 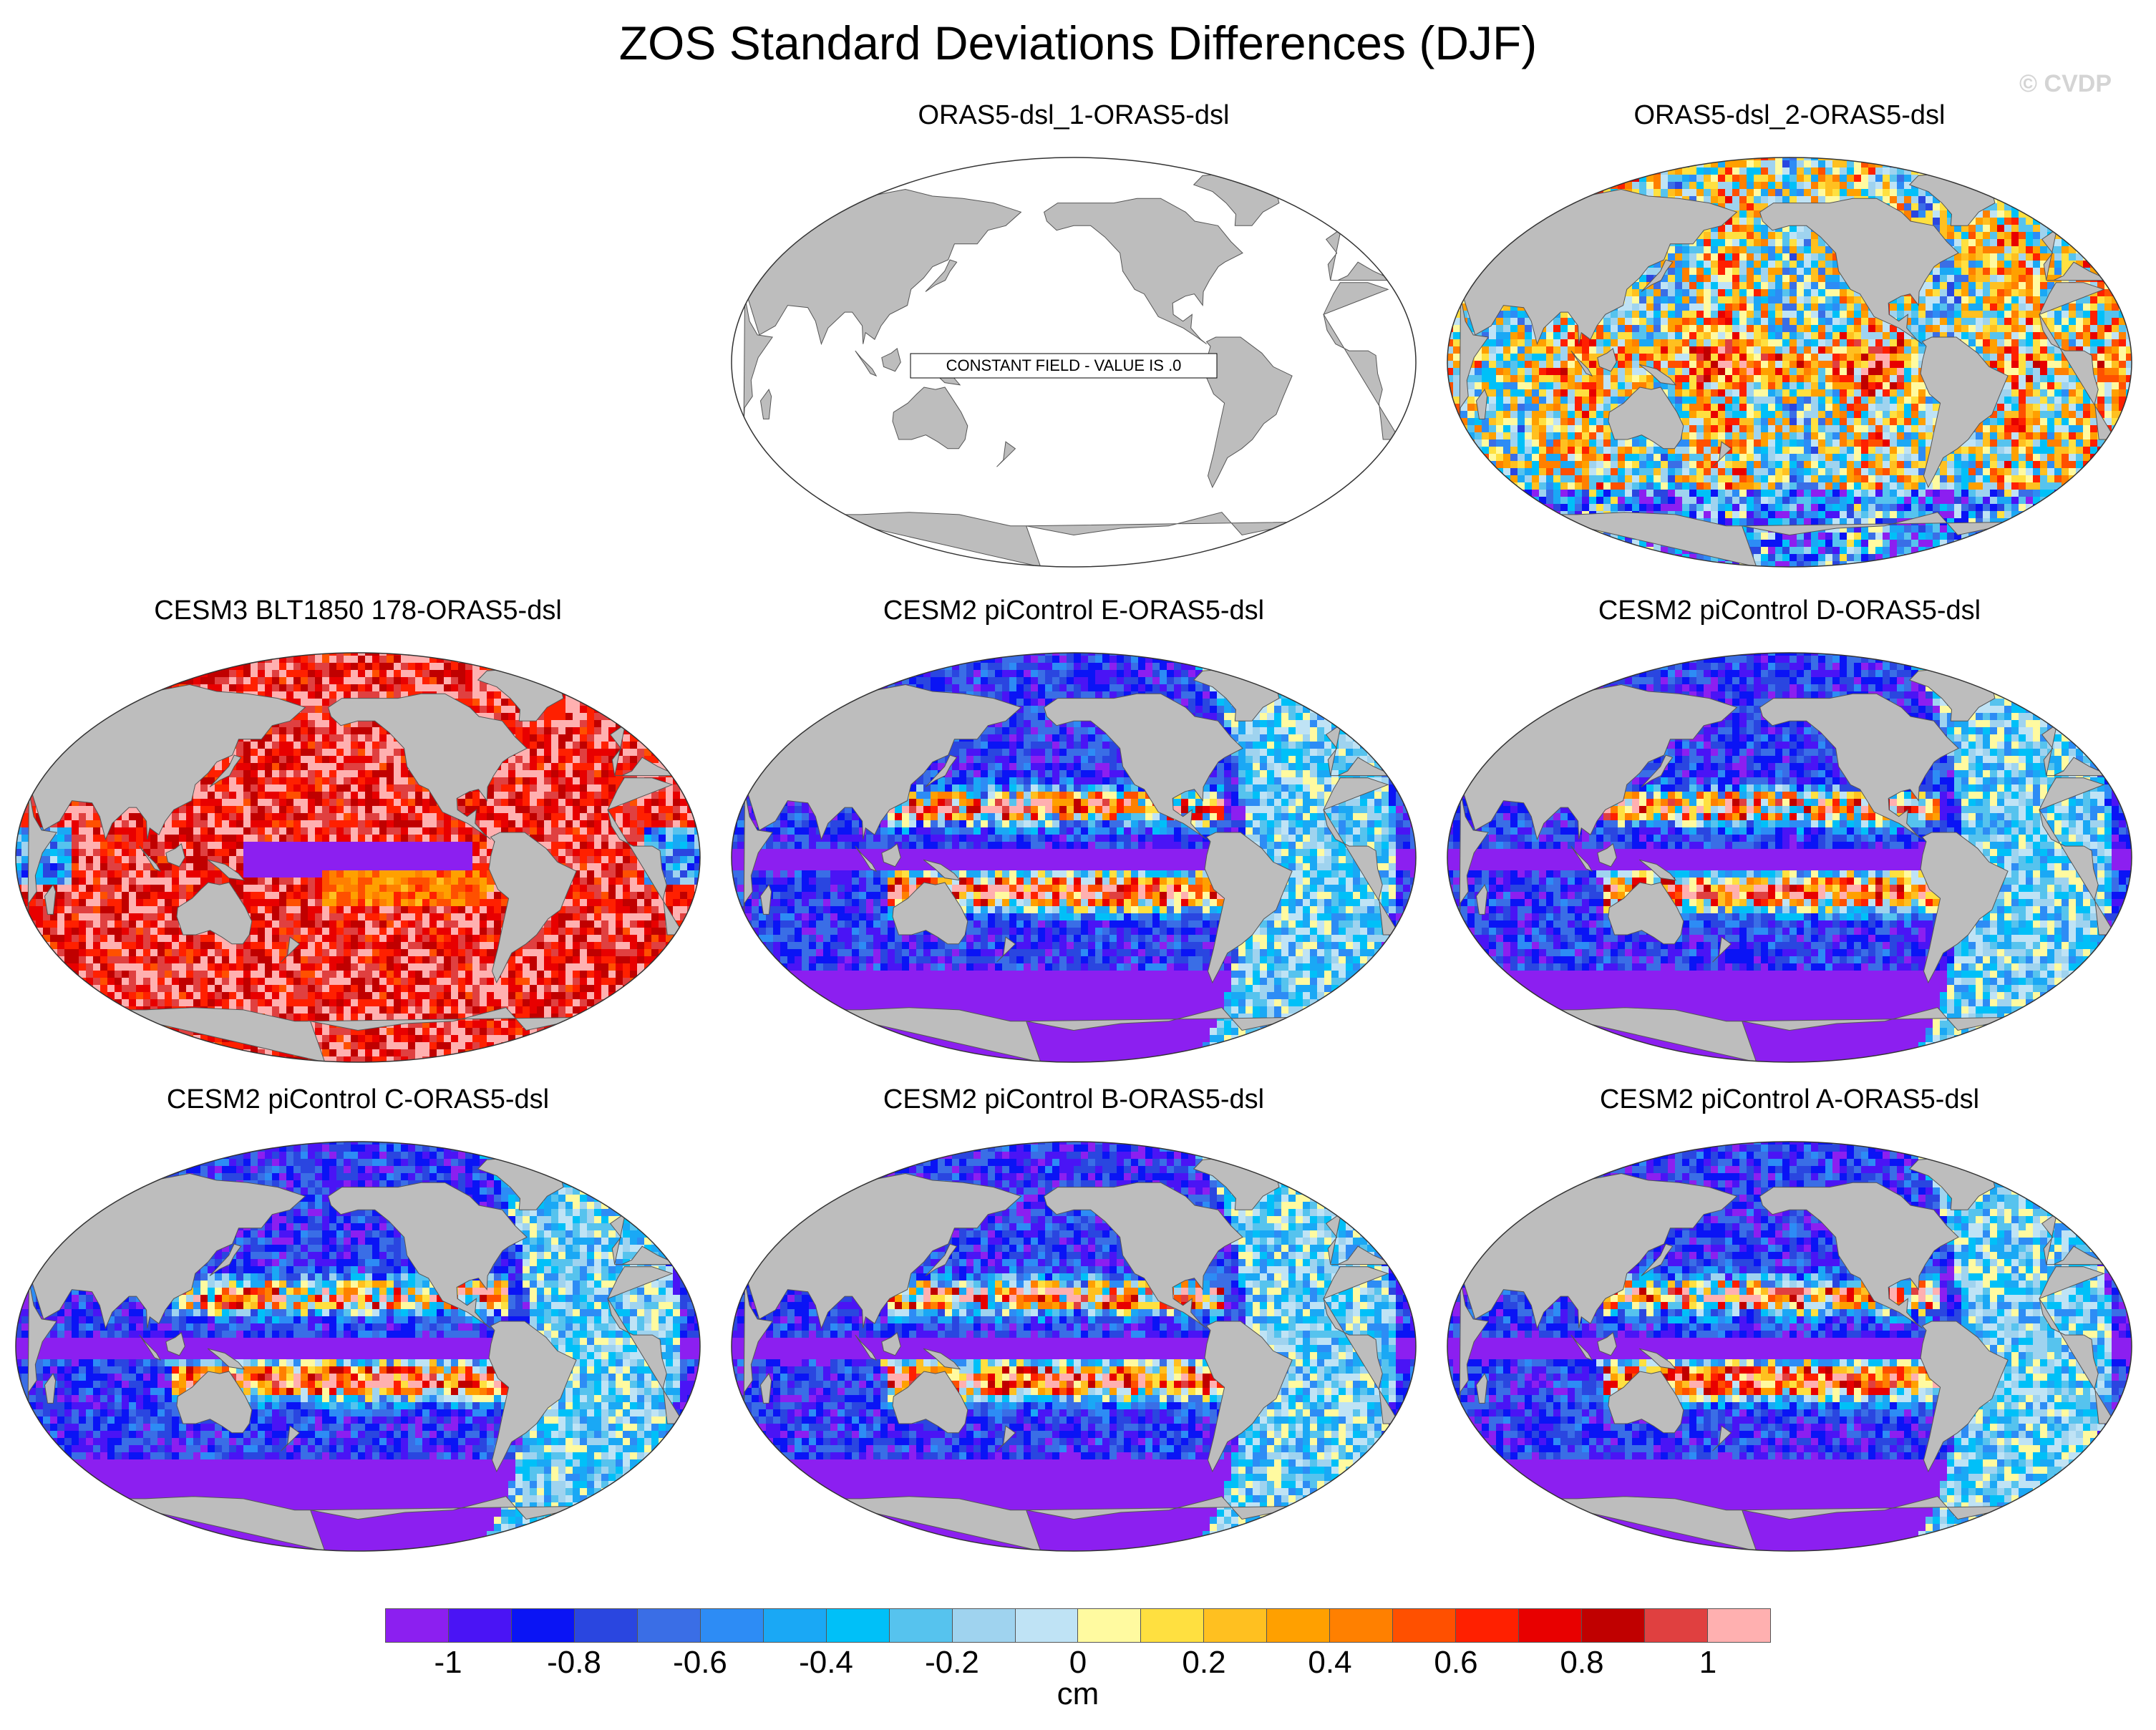 I want to click on panel-title: ORAS5-dsl_2-ORAS5-dsl, so click(x=1789, y=115).